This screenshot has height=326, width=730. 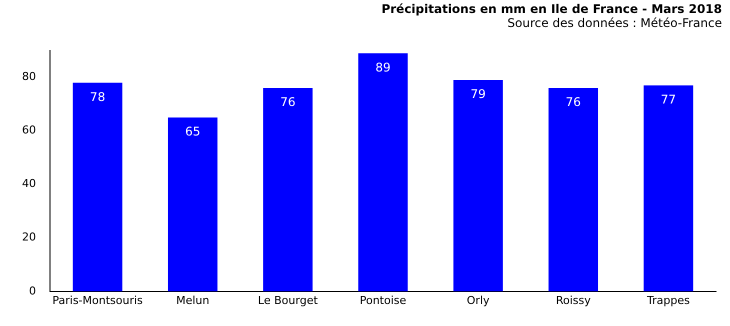 I want to click on y-tick-label: 60, so click(x=29, y=130).